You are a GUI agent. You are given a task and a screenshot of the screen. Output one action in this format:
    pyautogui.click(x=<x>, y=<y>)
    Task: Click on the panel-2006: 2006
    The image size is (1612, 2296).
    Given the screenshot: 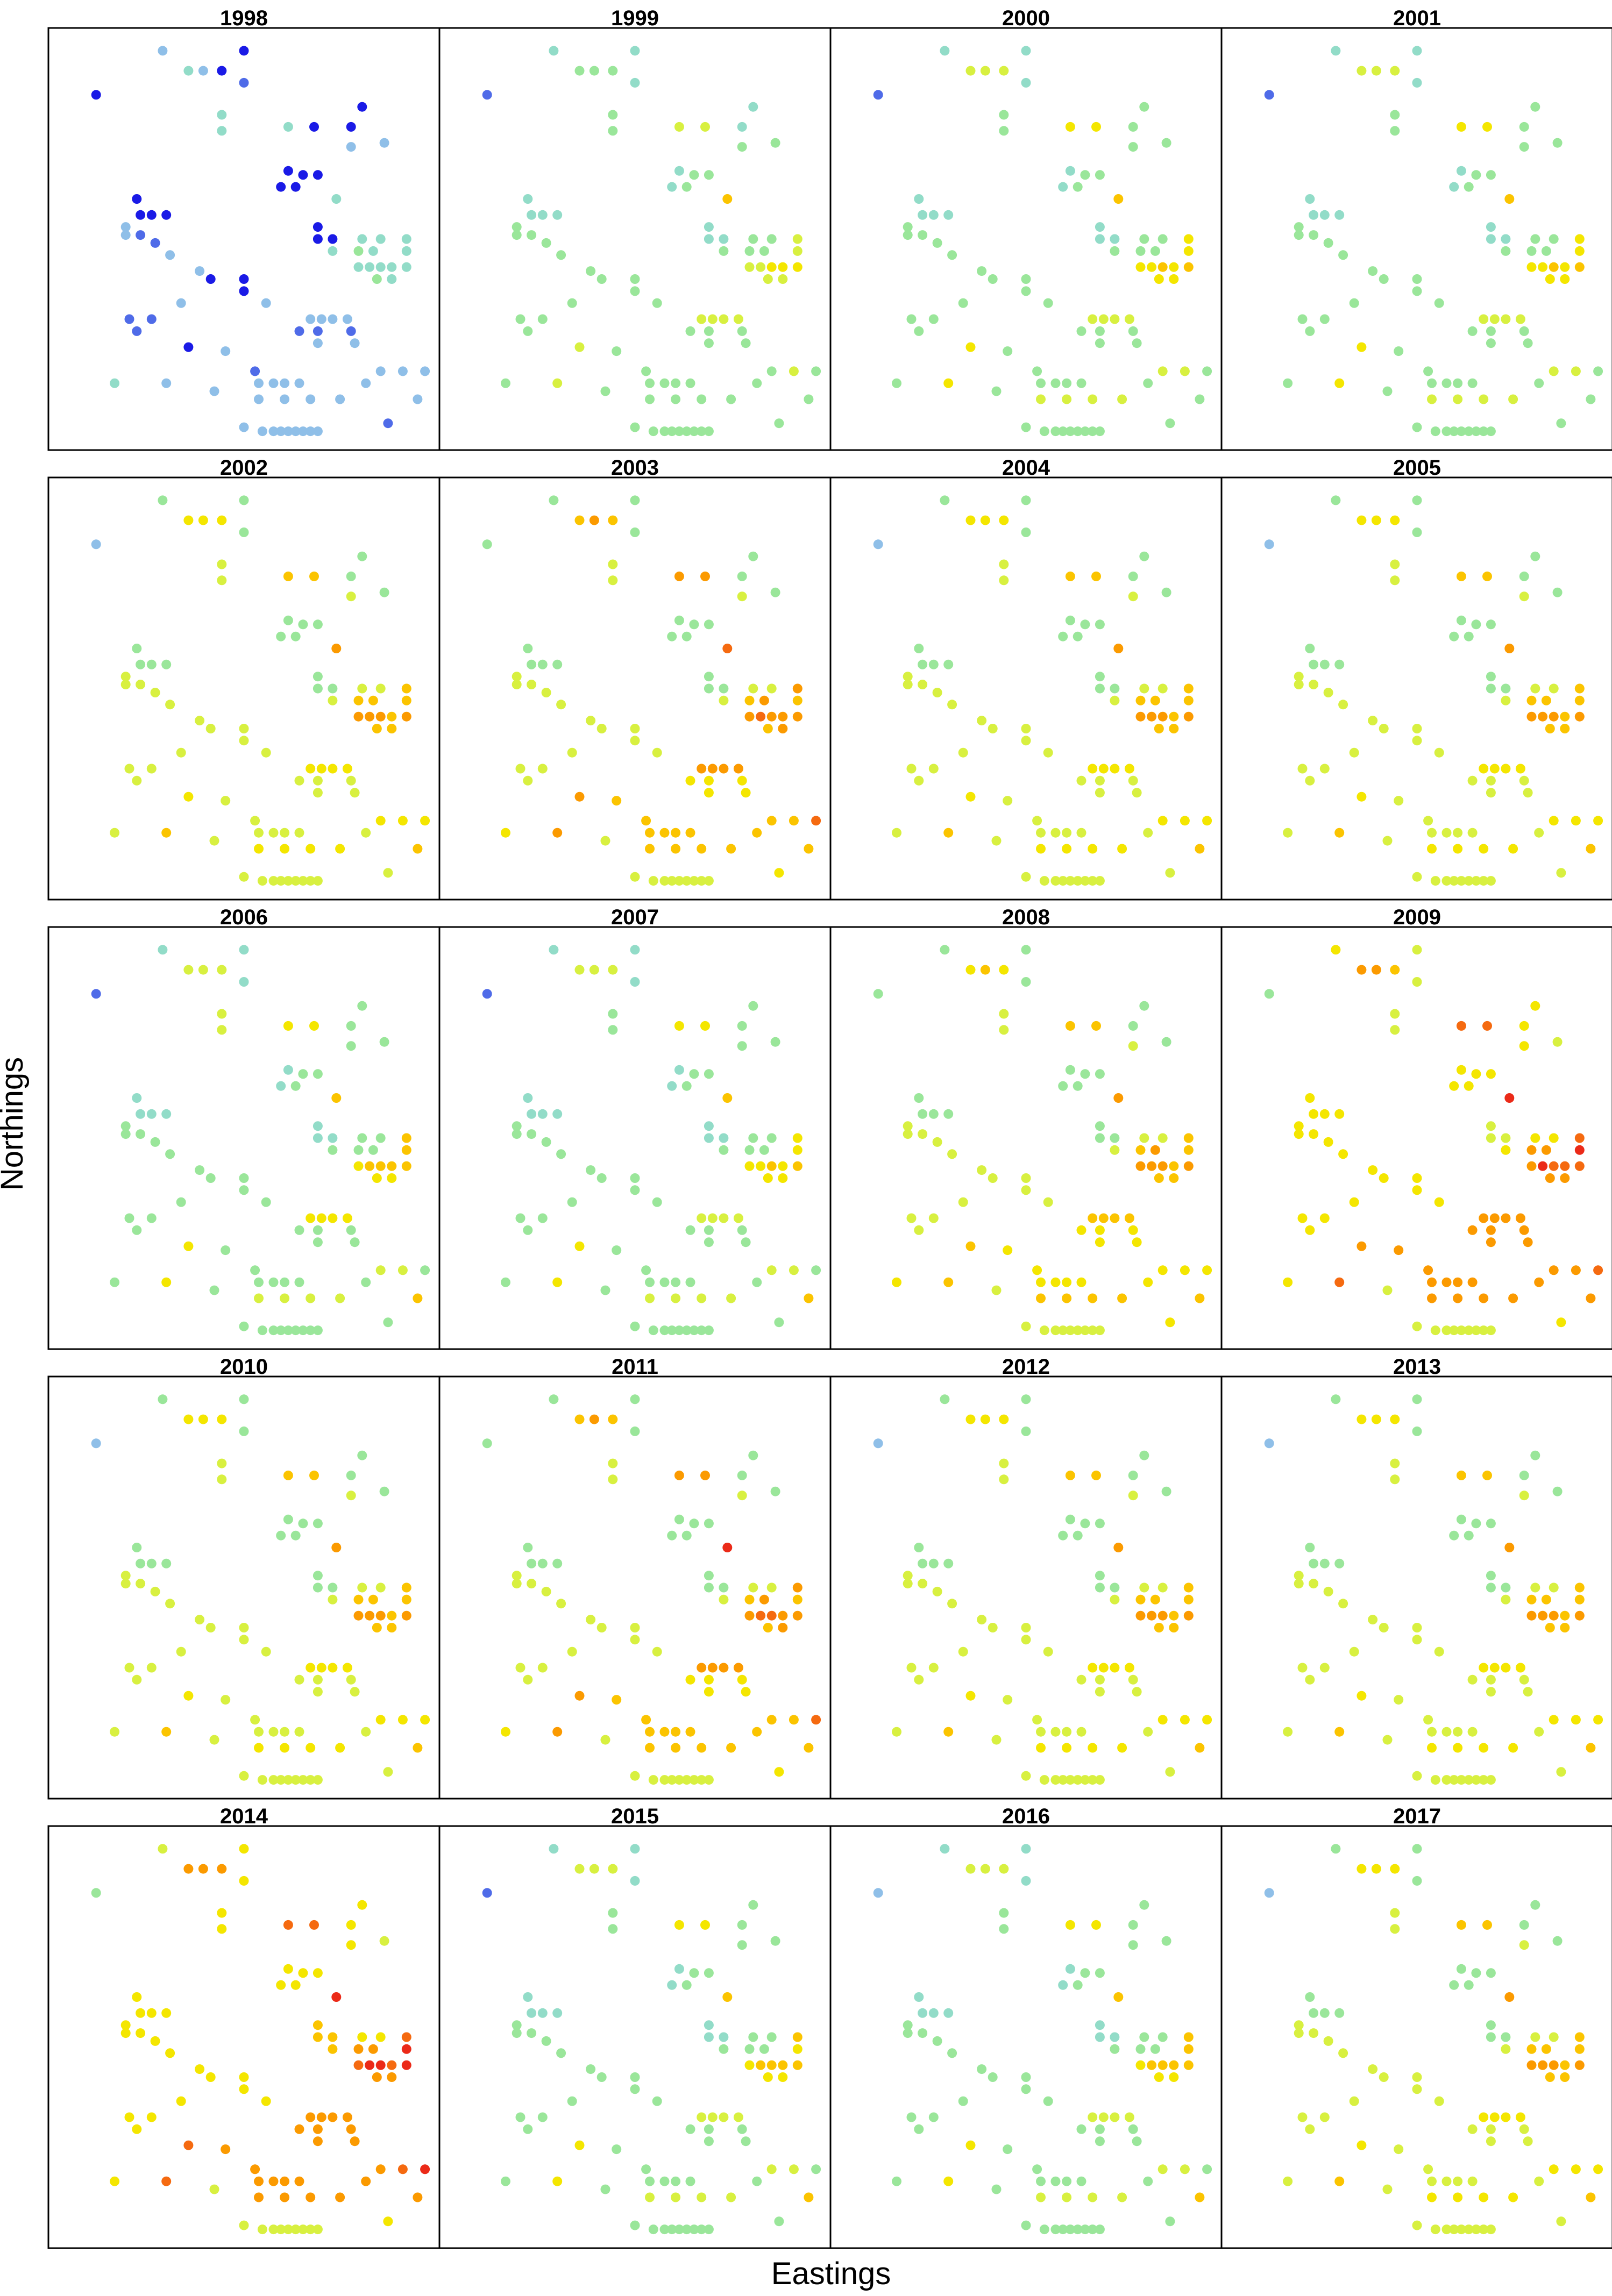 What is the action you would take?
    pyautogui.click(x=244, y=1127)
    